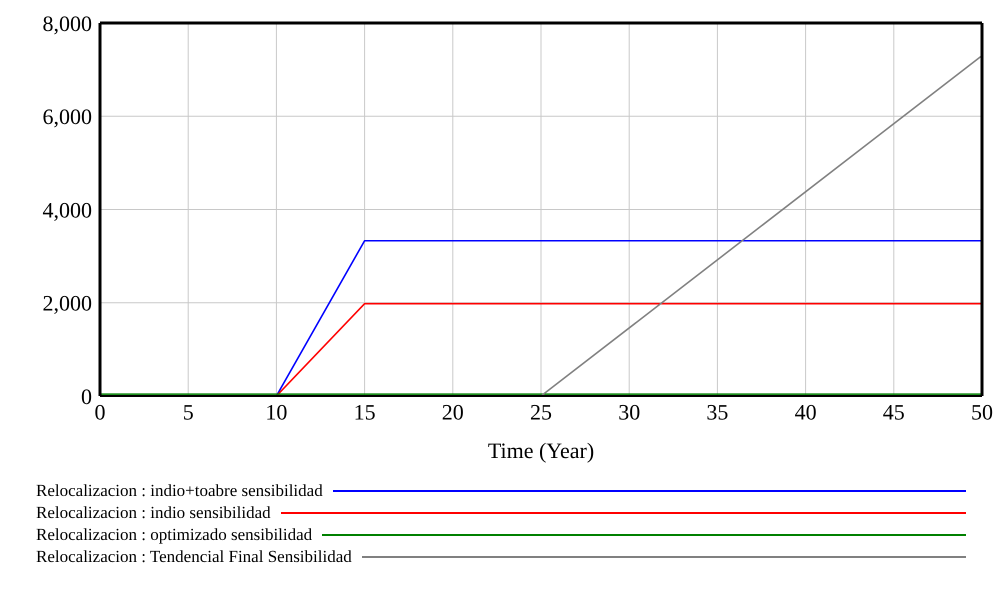  What do you see at coordinates (629, 412) in the screenshot?
I see `x-tick-label: 30` at bounding box center [629, 412].